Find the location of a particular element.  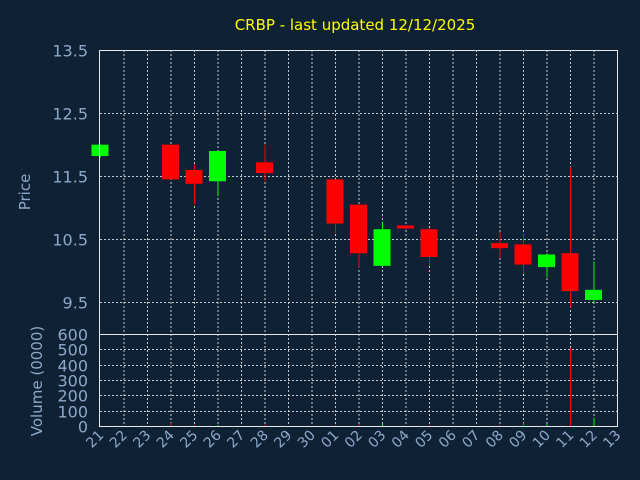

volume-bars is located at coordinates (382, 386).